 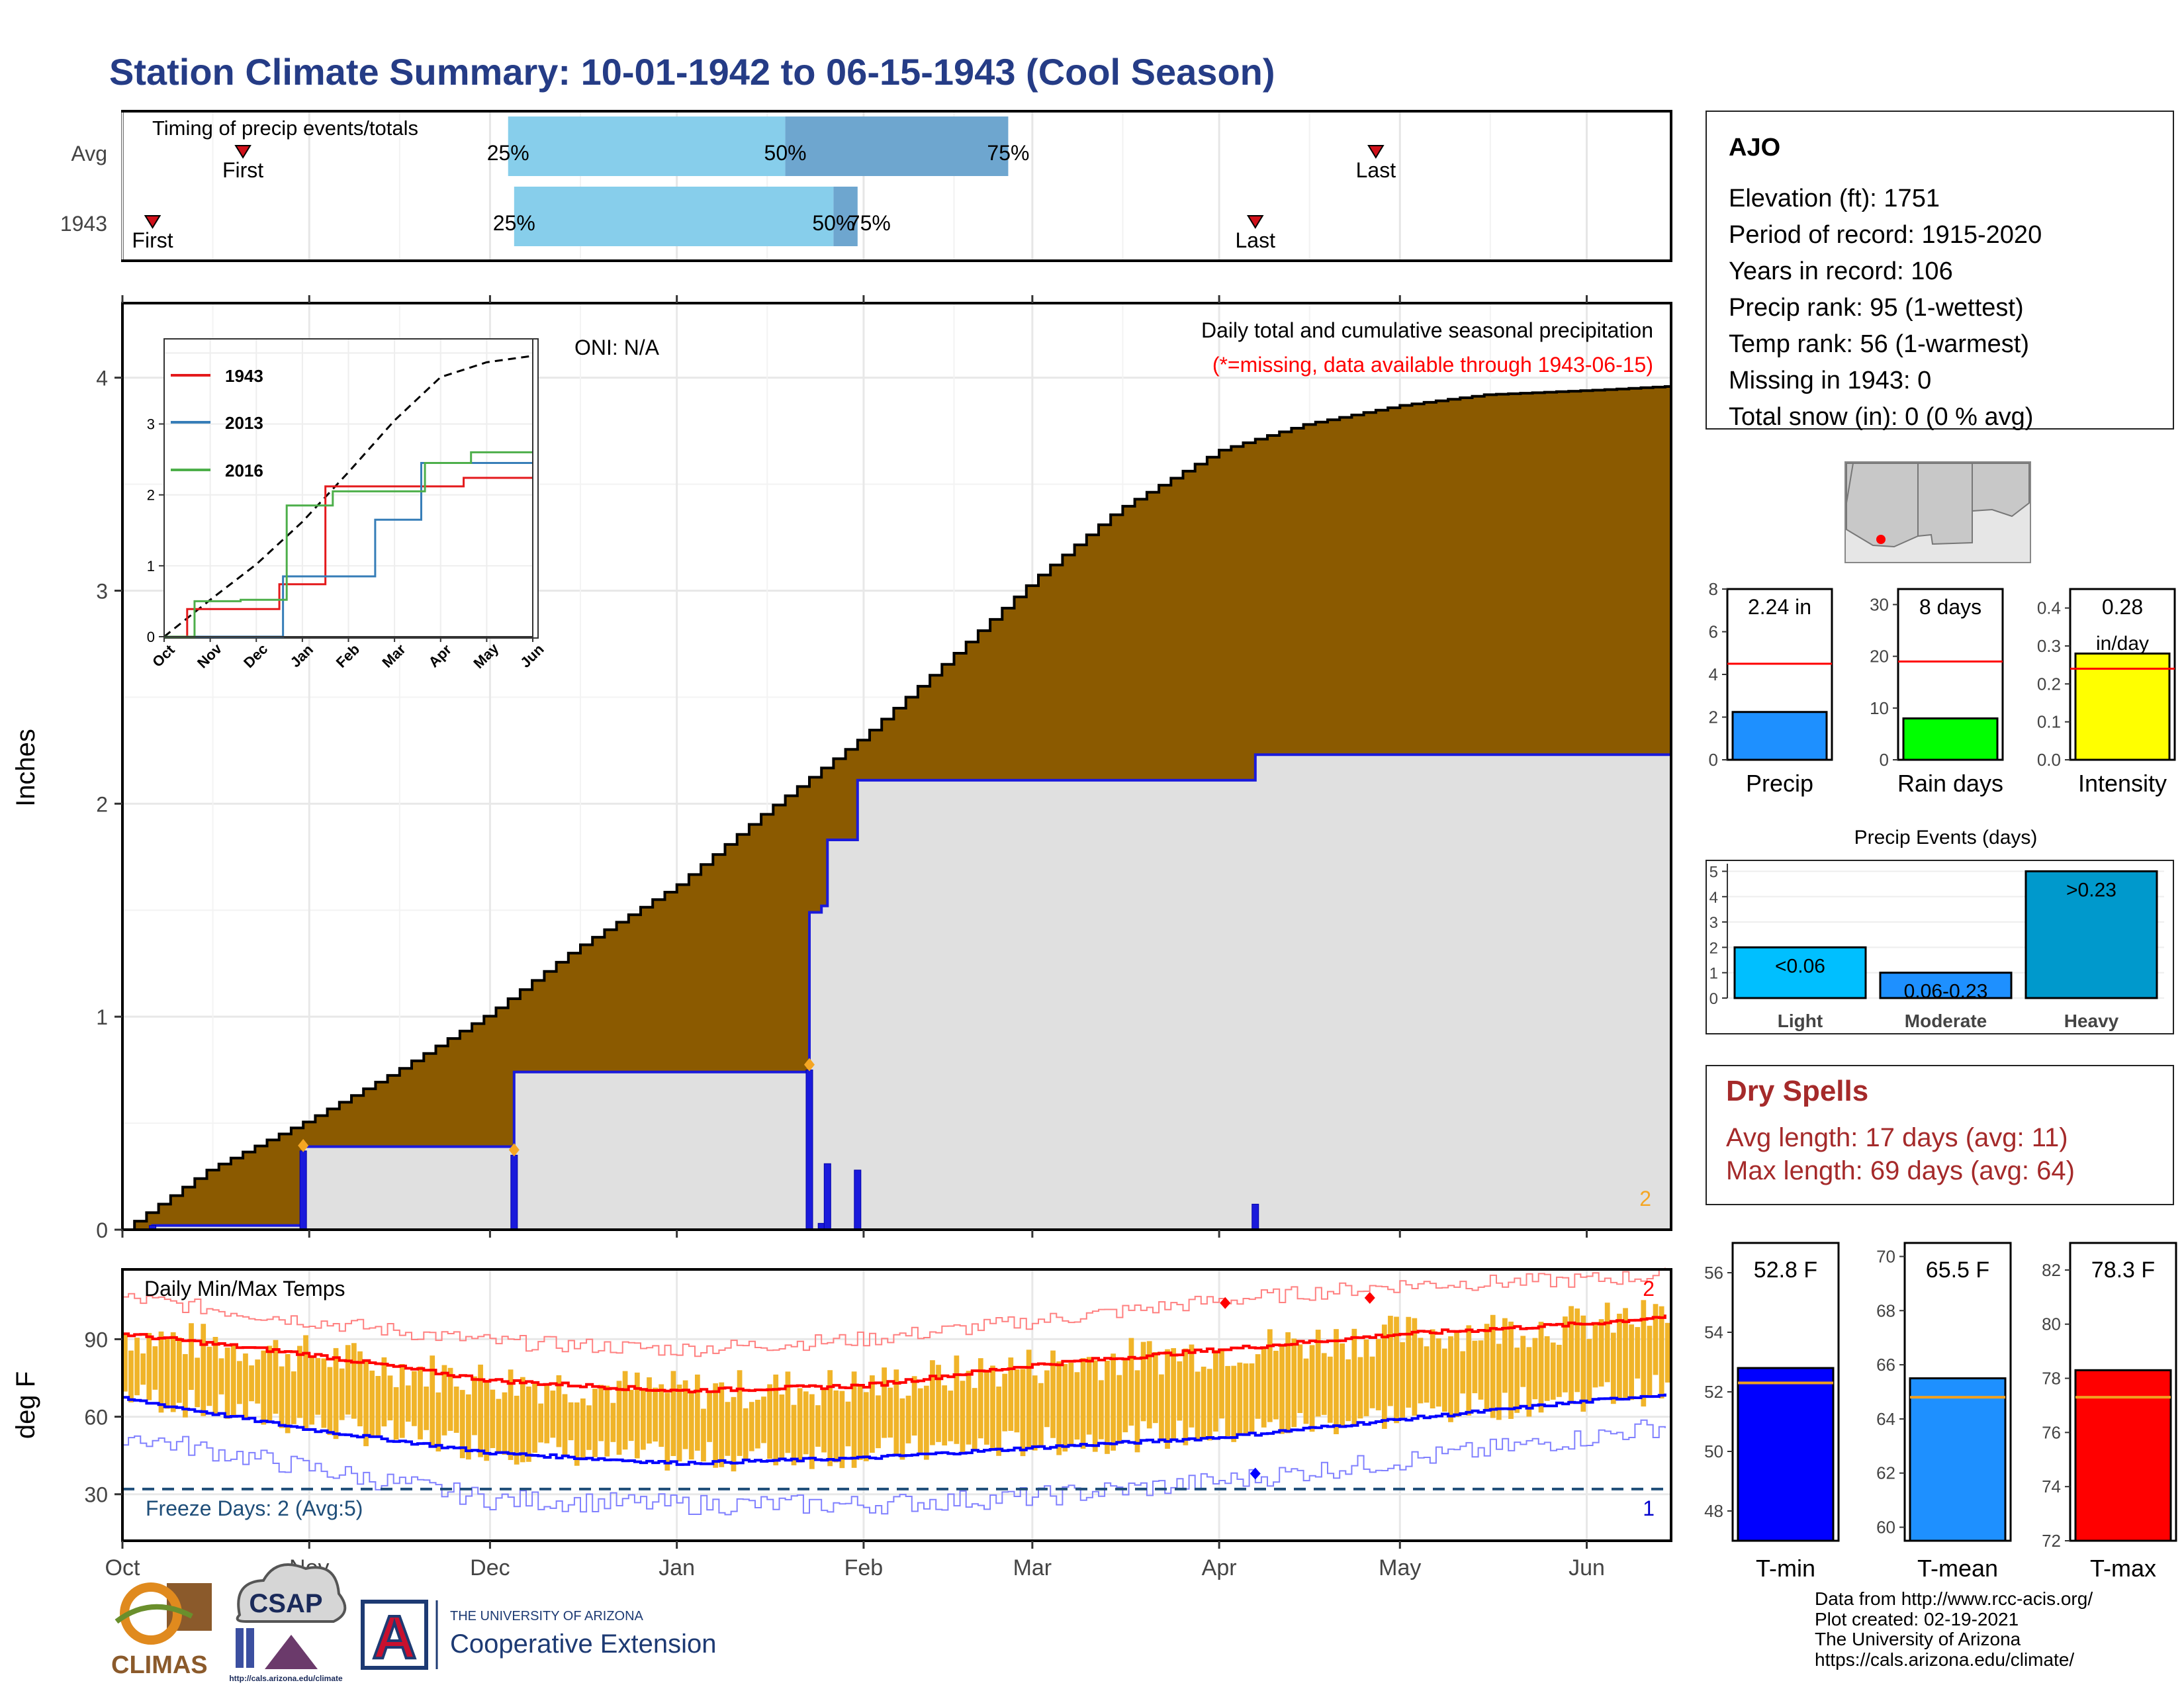 I want to click on temp-x-tick-label: Jan, so click(x=677, y=1567).